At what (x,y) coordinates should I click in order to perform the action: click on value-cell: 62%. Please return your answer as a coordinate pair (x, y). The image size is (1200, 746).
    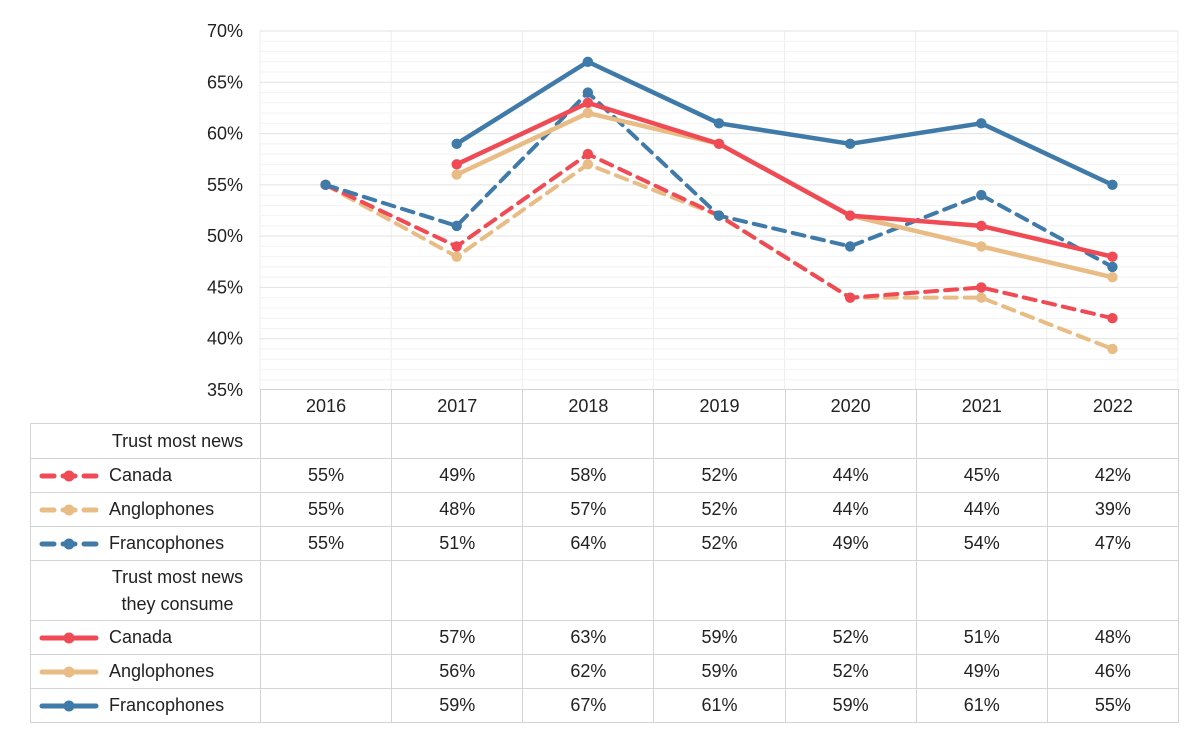
    Looking at the image, I should click on (588, 671).